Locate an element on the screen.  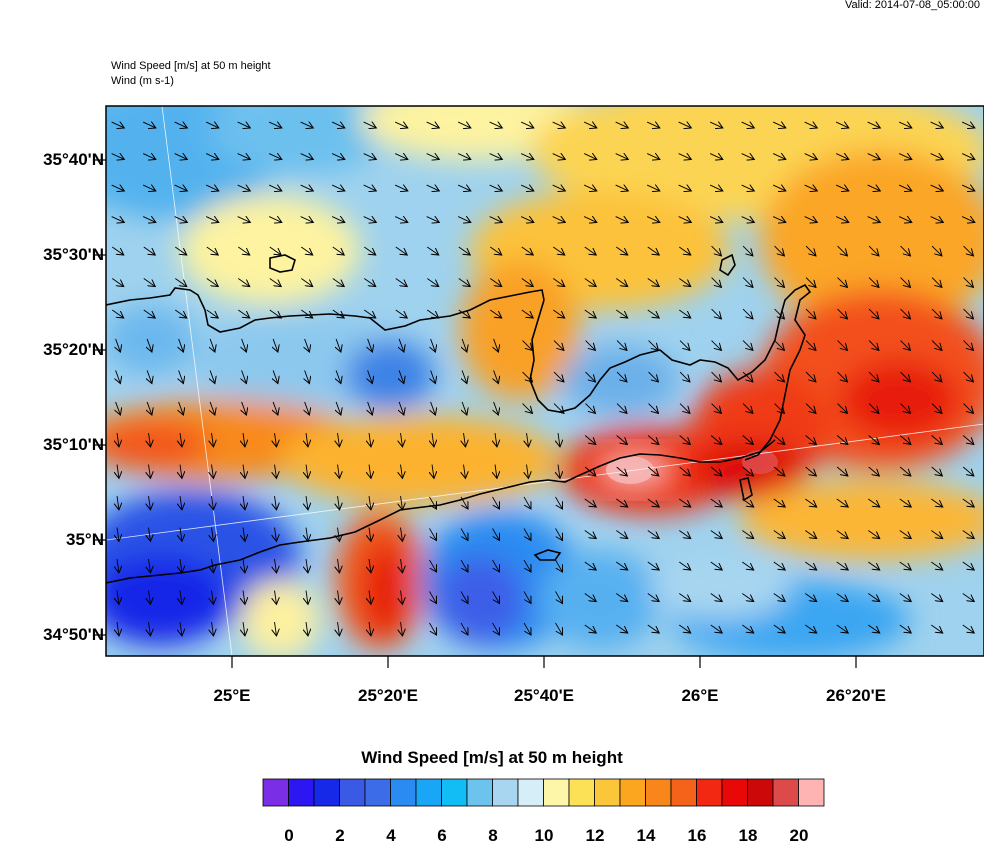
colorbar-label: 20 is located at coordinates (799, 835).